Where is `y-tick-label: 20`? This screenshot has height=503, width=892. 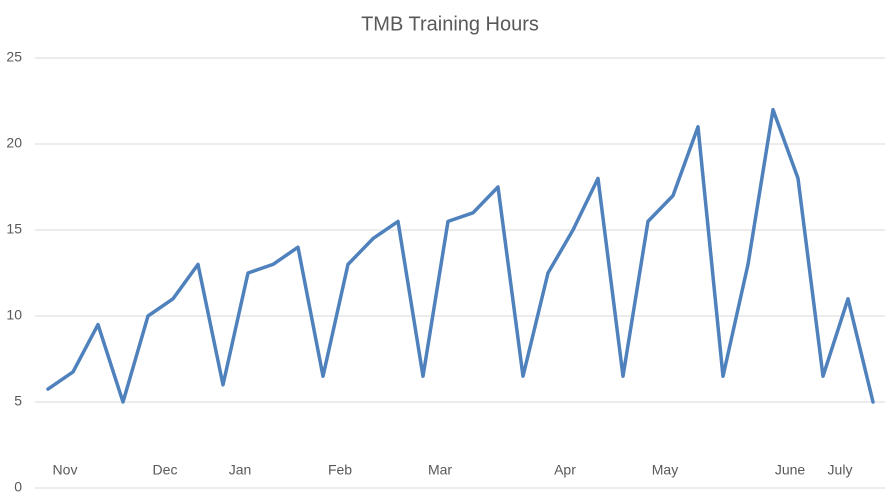
y-tick-label: 20 is located at coordinates (14, 143).